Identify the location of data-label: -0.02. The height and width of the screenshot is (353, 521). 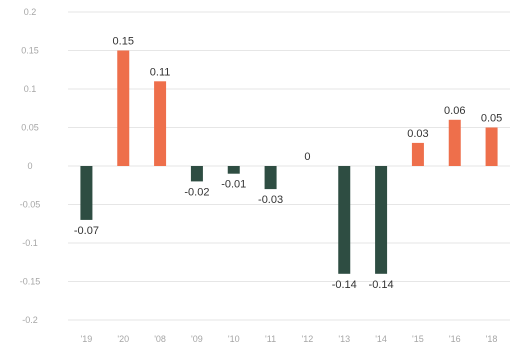
(196, 192).